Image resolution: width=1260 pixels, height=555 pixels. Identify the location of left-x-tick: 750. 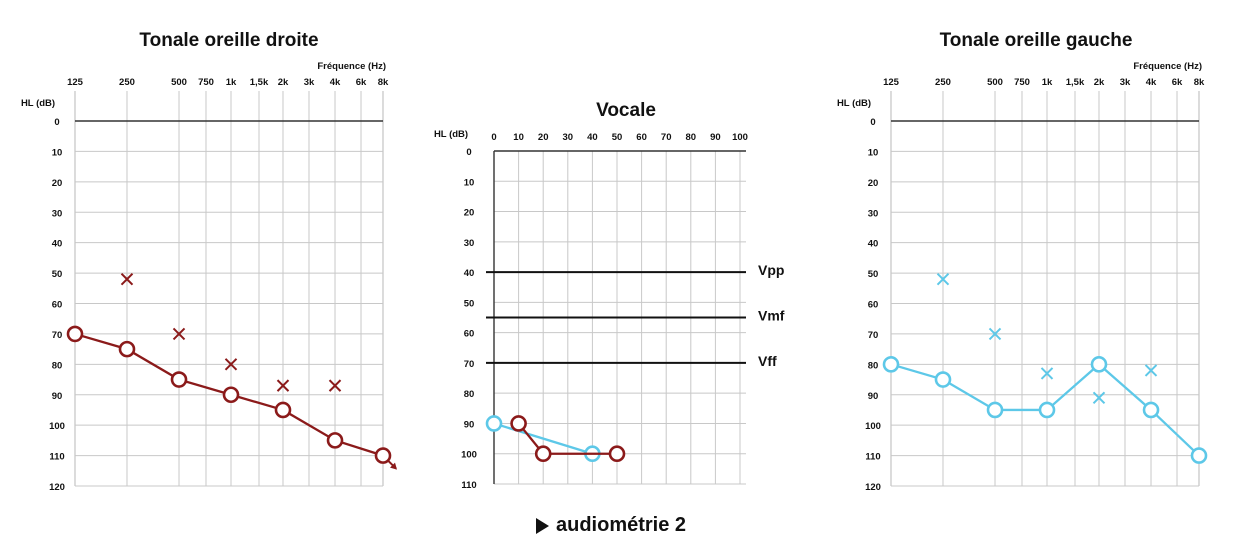
(1022, 82).